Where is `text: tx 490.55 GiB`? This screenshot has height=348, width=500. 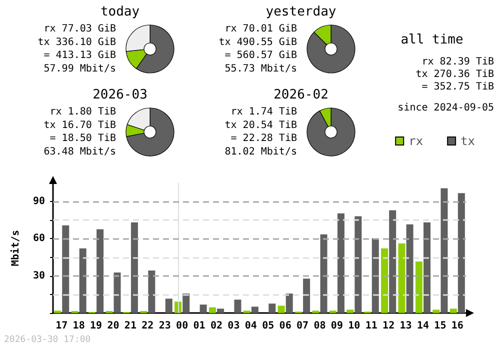 text: tx 490.55 GiB is located at coordinates (257, 42).